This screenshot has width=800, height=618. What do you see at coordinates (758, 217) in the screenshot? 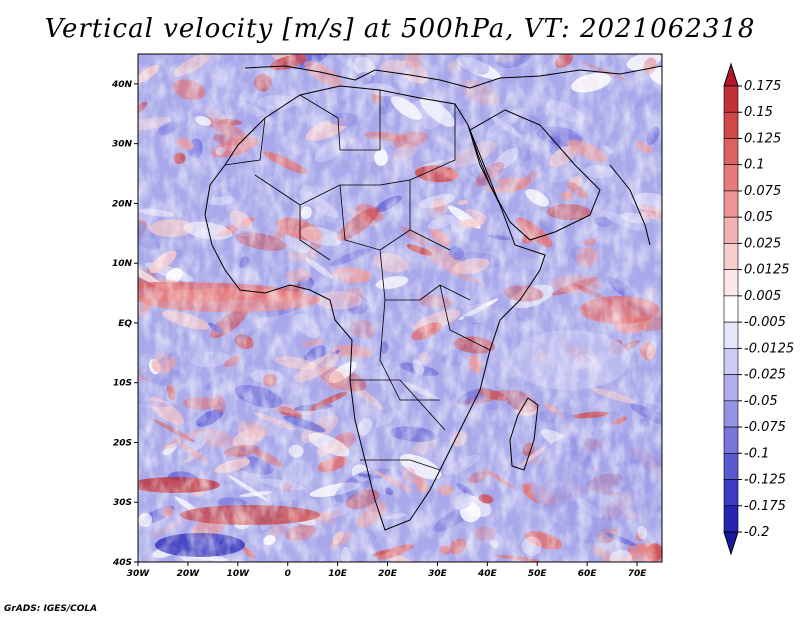
I see `colorbar-label: 0.05` at bounding box center [758, 217].